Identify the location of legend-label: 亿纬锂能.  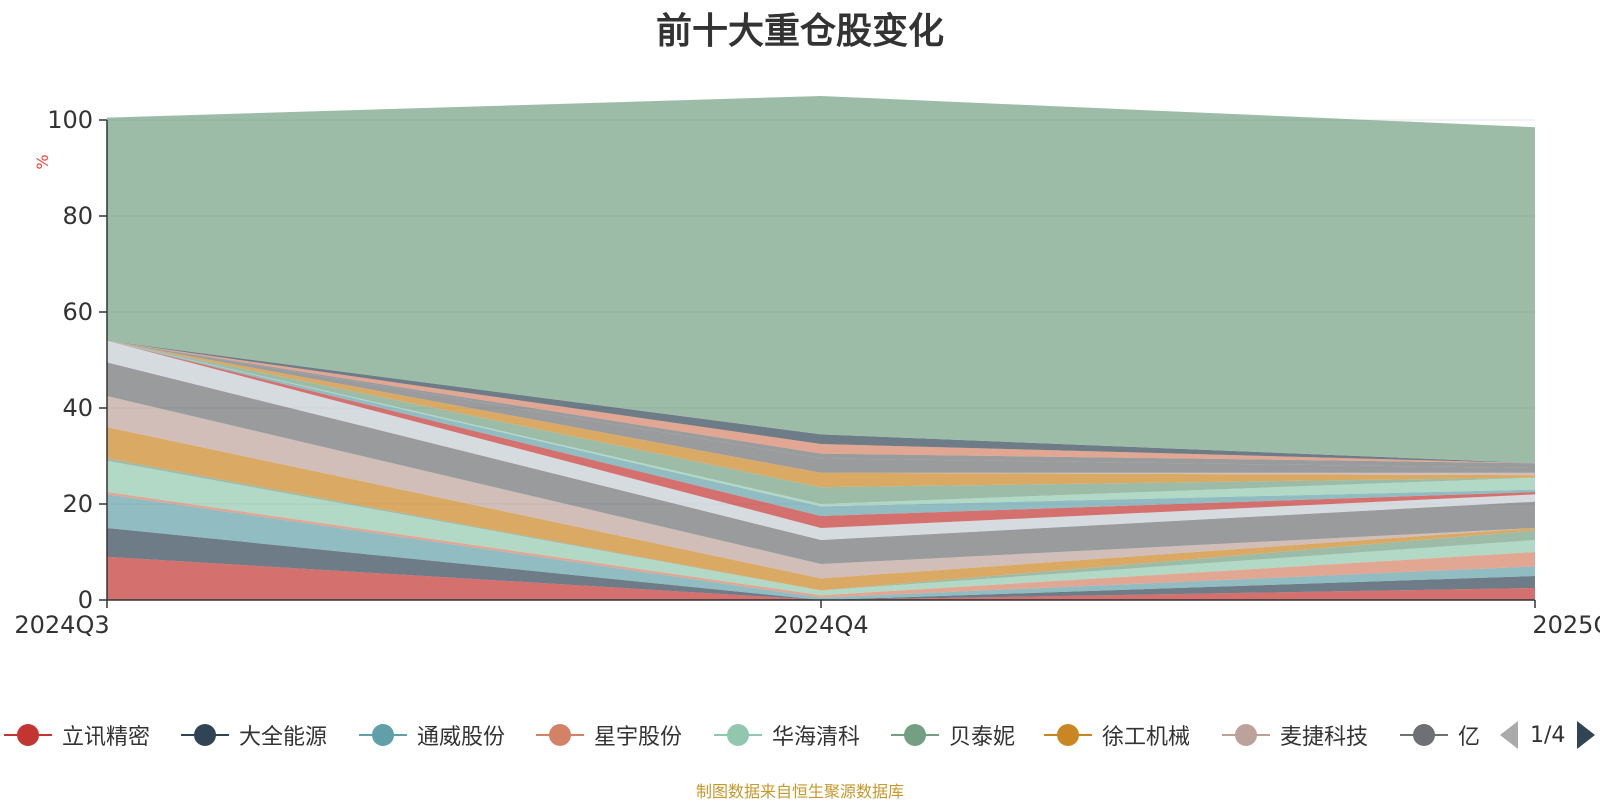
(1469, 737).